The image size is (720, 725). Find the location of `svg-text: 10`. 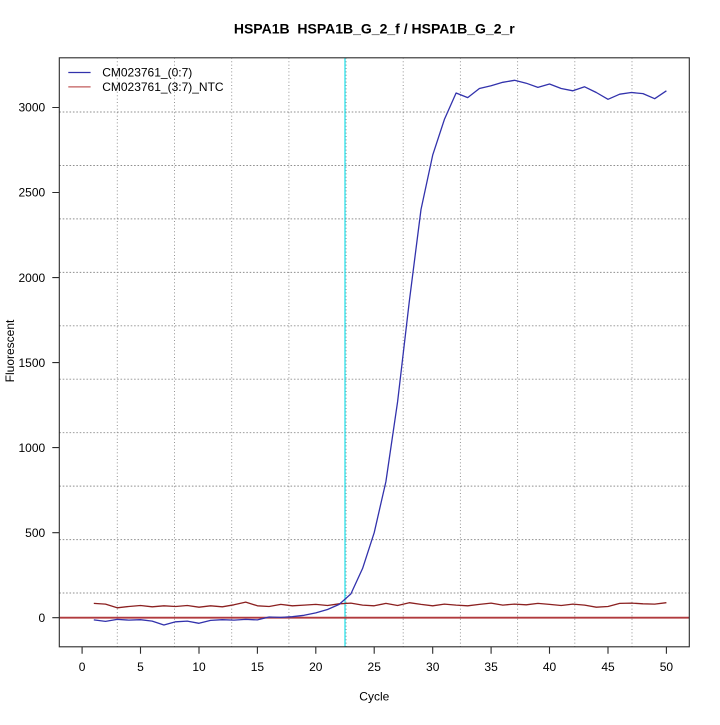

svg-text: 10 is located at coordinates (199, 667).